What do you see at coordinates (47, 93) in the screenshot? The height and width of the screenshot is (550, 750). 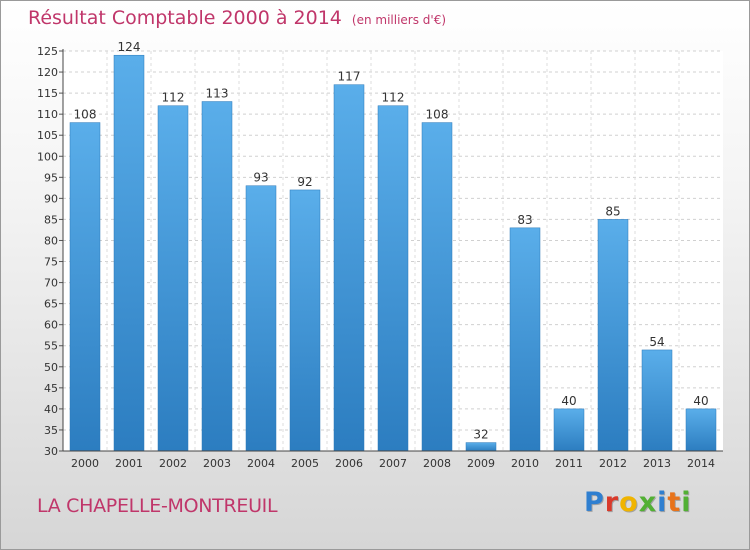 I see `y-tick-label: 115` at bounding box center [47, 93].